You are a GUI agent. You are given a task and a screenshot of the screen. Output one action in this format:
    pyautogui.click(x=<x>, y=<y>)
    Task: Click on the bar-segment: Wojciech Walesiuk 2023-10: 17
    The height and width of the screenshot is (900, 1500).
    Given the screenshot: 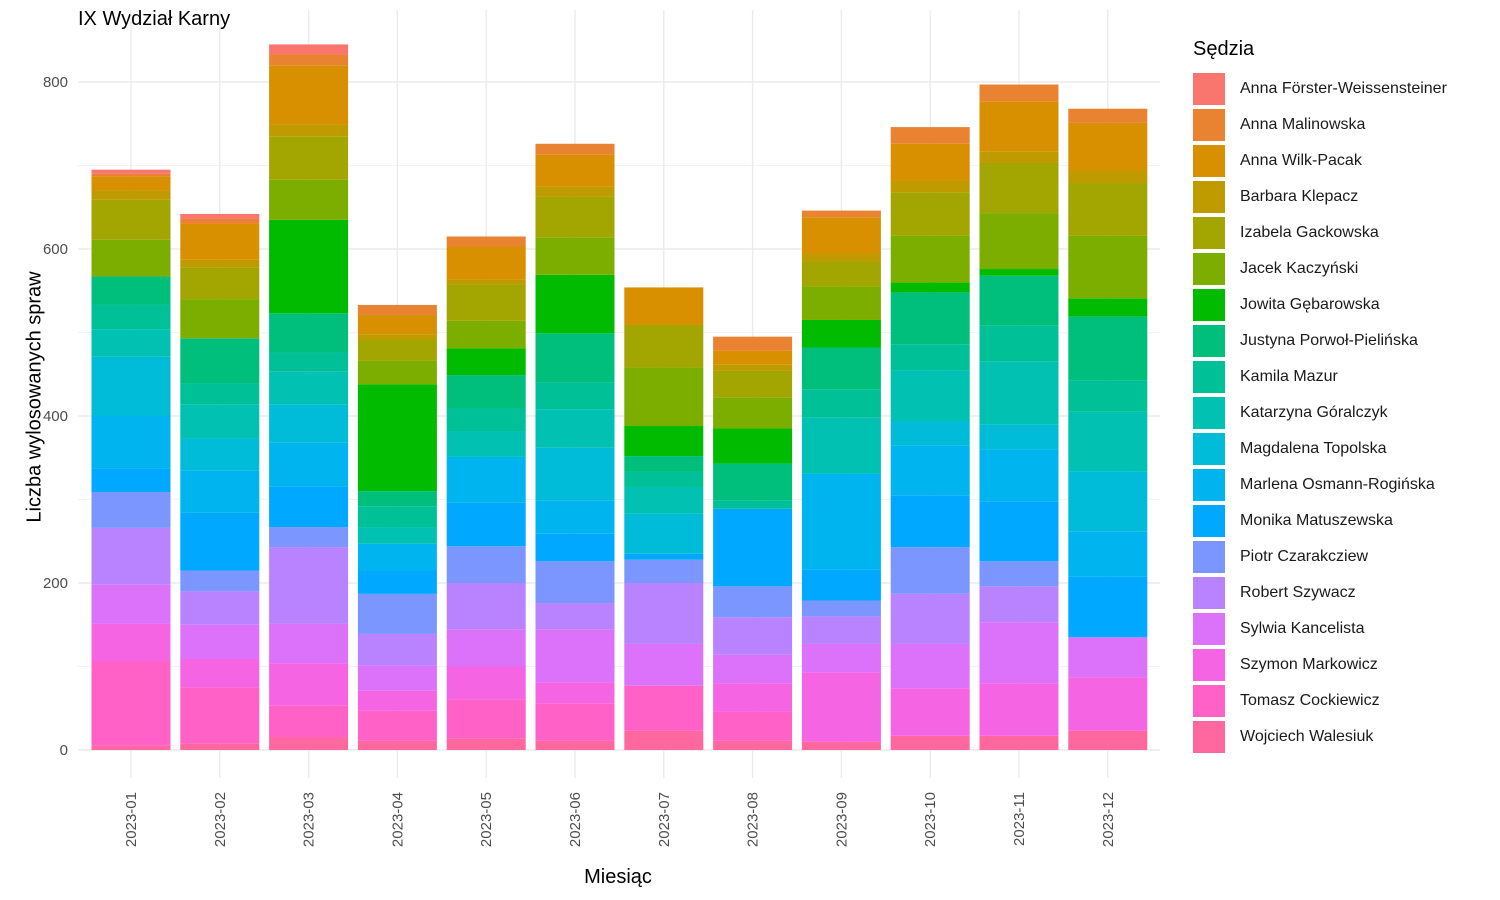 What is the action you would take?
    pyautogui.click(x=930, y=742)
    